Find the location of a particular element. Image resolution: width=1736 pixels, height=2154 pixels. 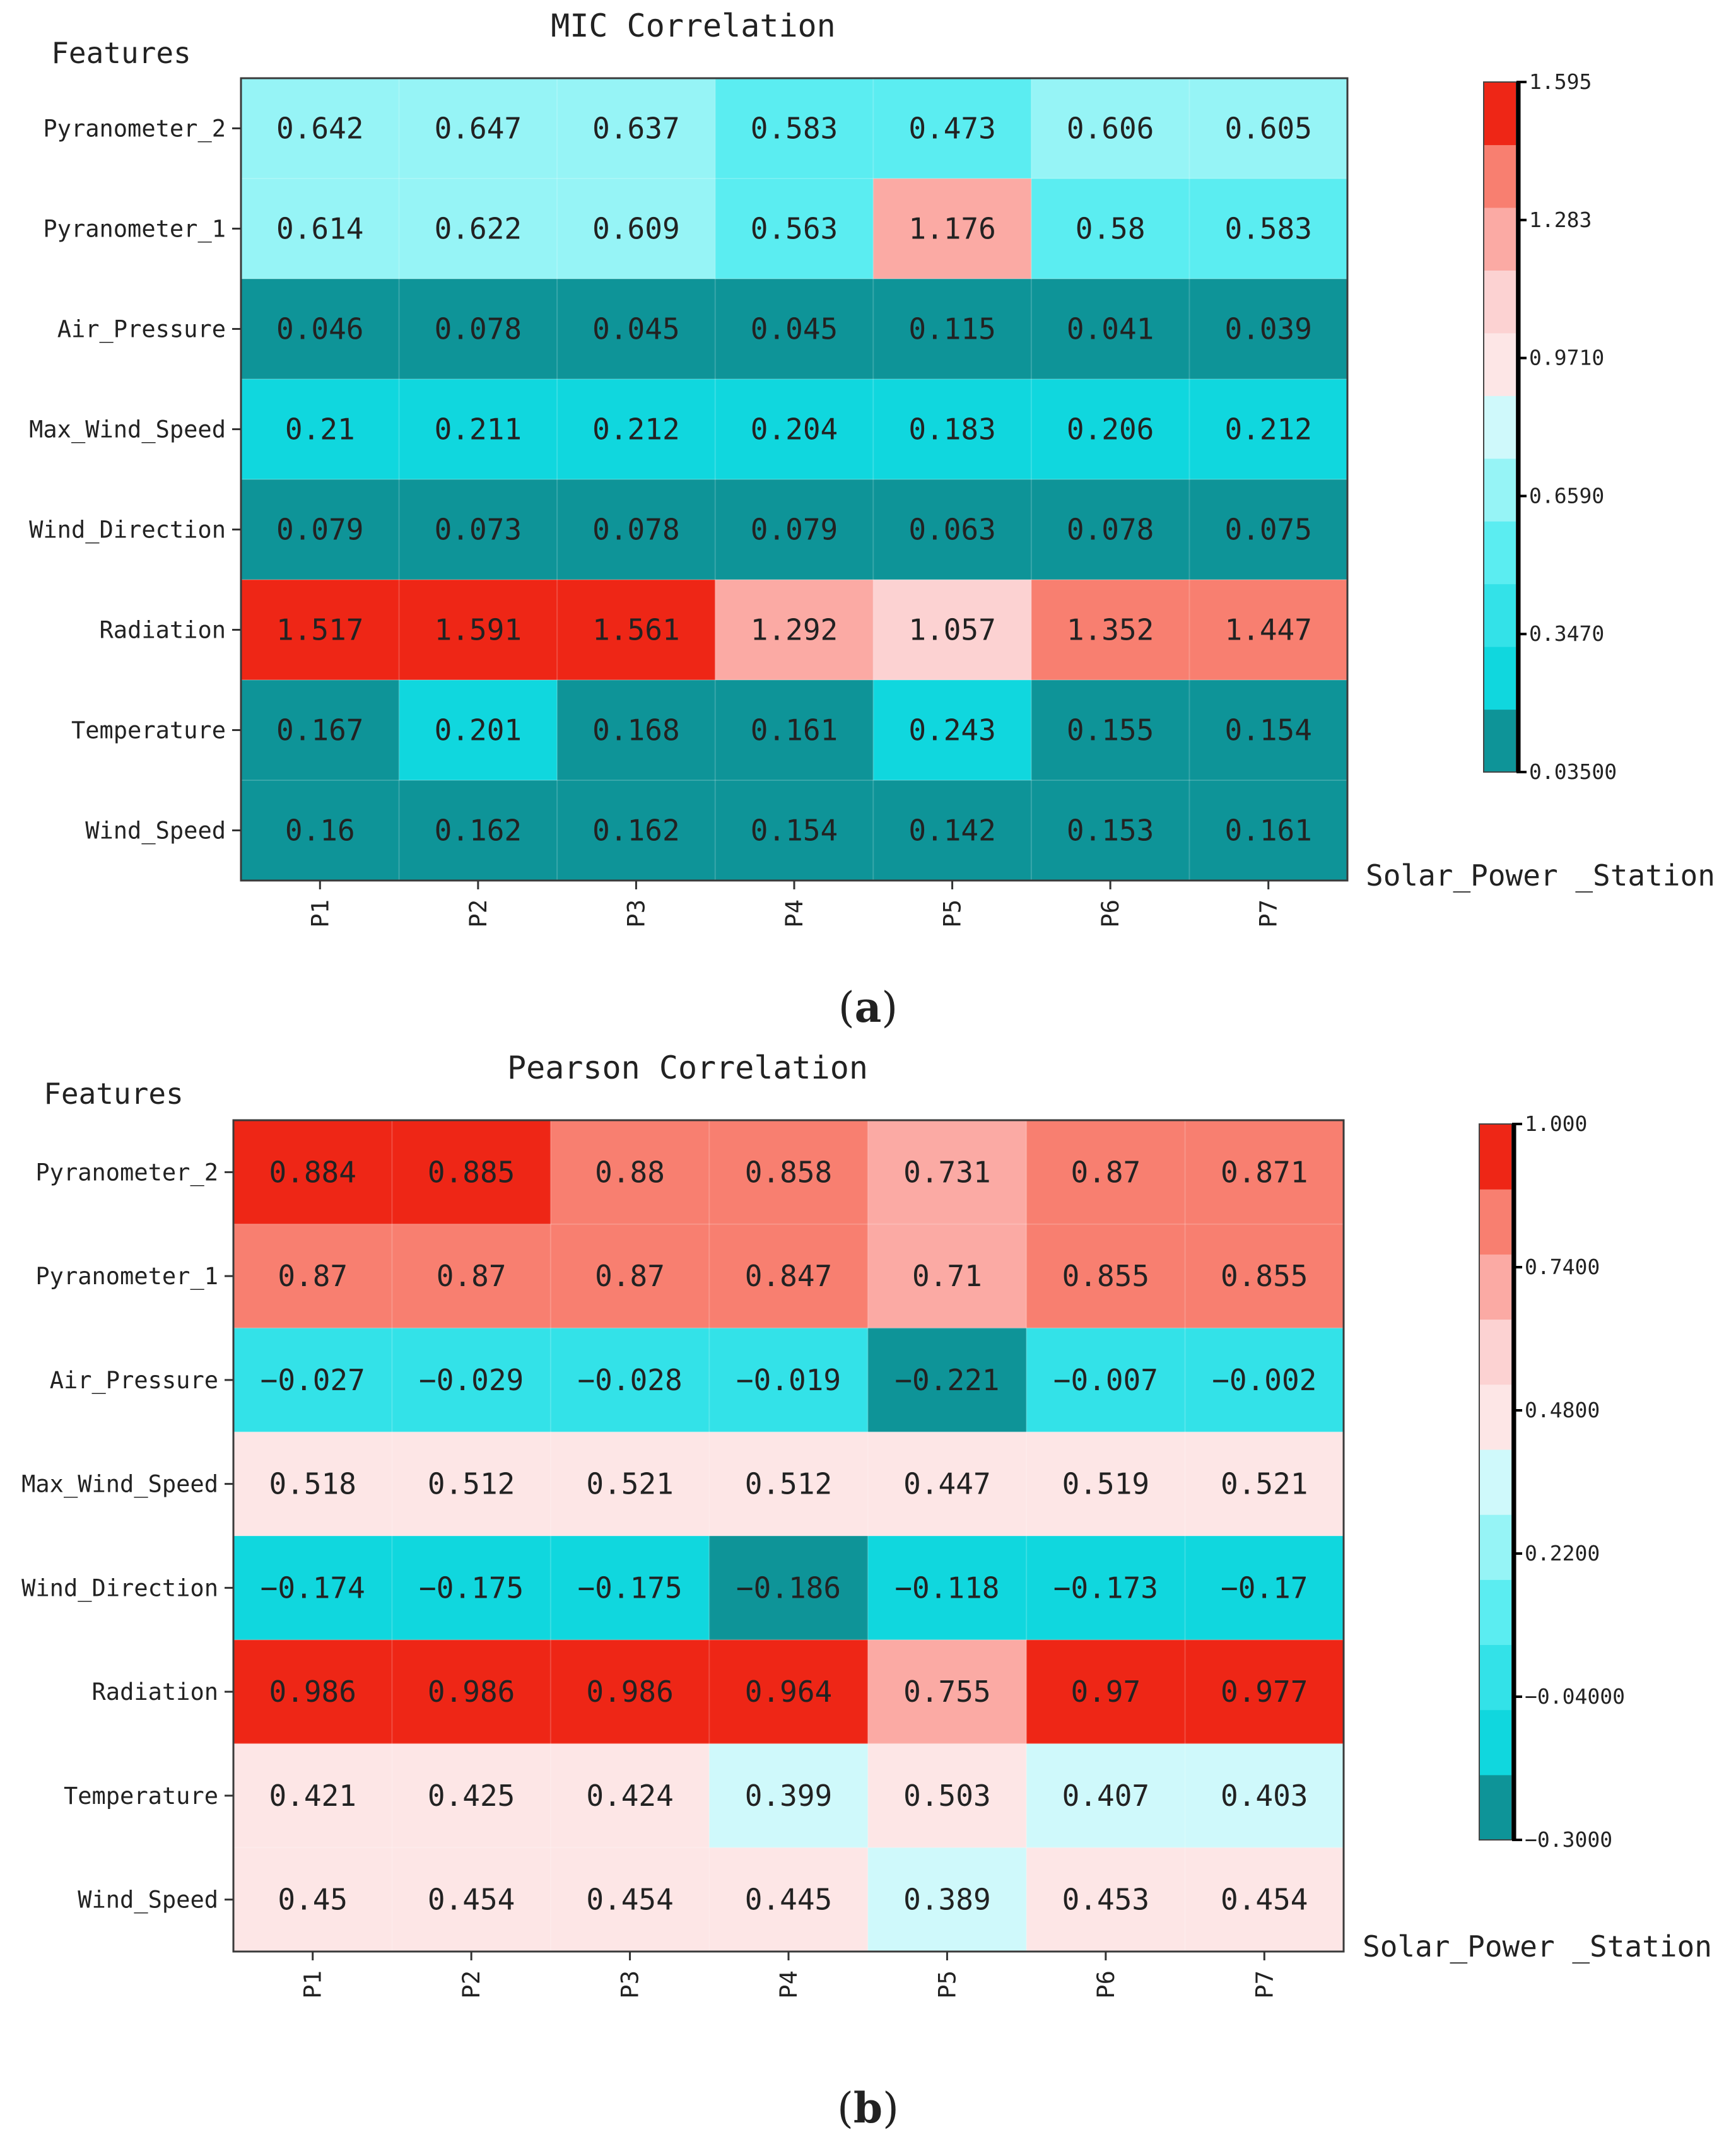

chart1-cell-label: 0.453 is located at coordinates (1105, 1900).